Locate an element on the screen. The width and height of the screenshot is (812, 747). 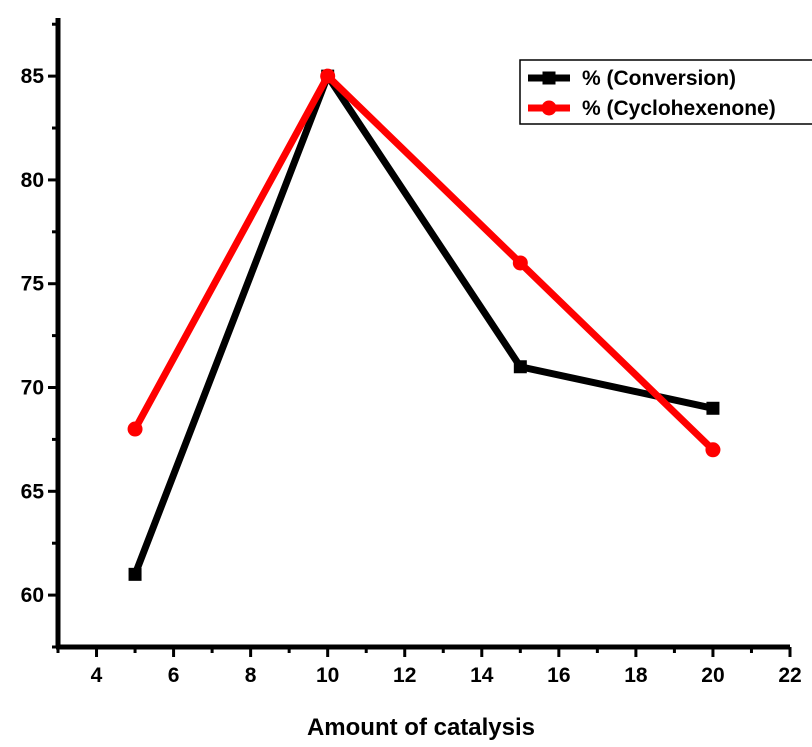
legend-label: % (Cyclohexenone) is located at coordinates (679, 108).